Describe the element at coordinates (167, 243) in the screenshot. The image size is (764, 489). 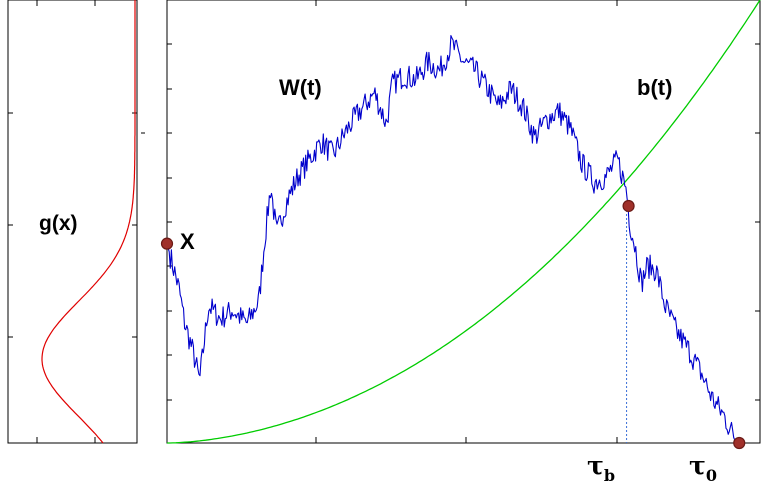
I see `start-point-marker` at that location.